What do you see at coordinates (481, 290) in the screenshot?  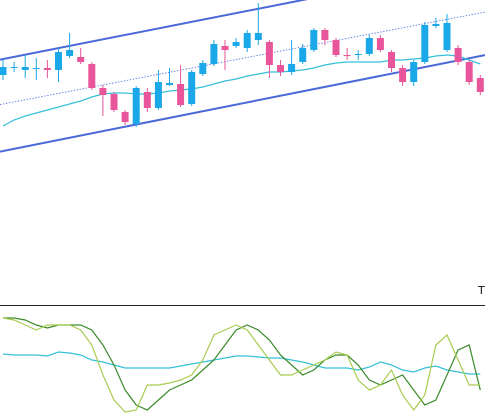 I see `annotation: Ti` at bounding box center [481, 290].